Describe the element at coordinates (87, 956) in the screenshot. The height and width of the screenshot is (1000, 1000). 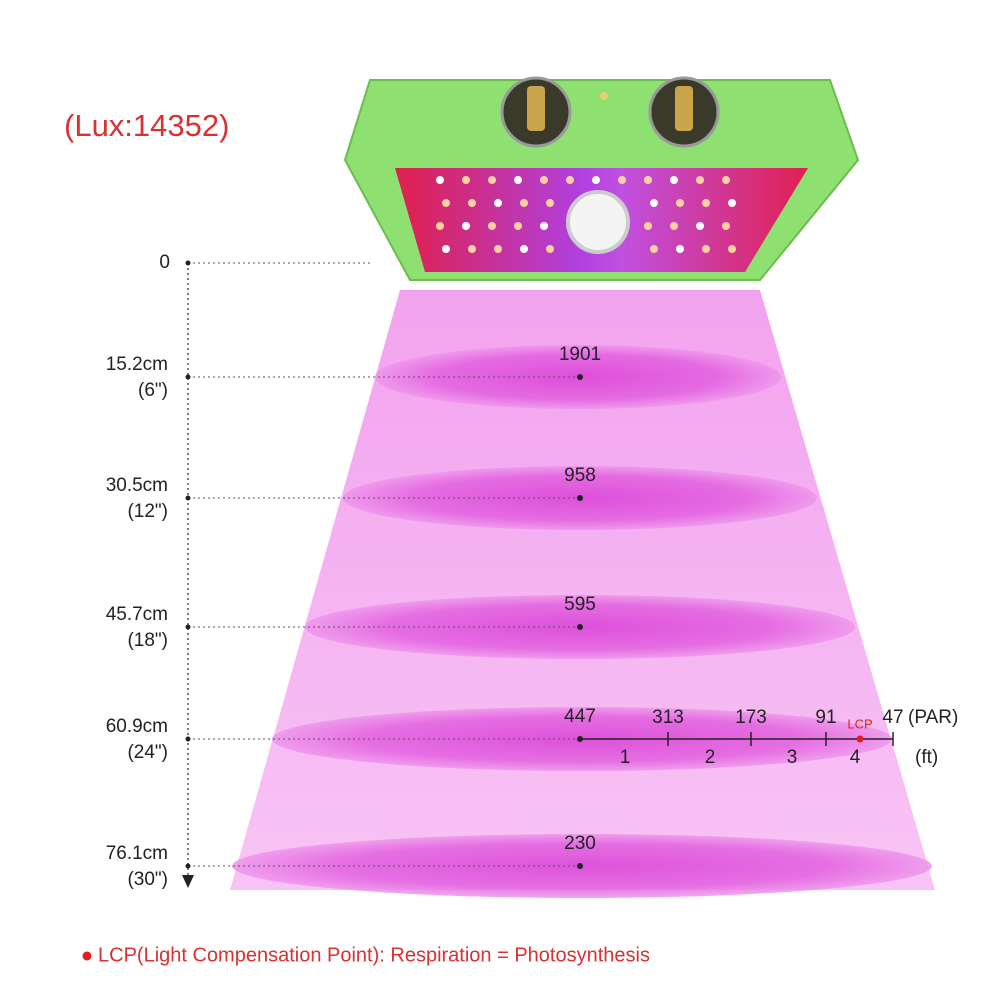
I see `legend-dot` at that location.